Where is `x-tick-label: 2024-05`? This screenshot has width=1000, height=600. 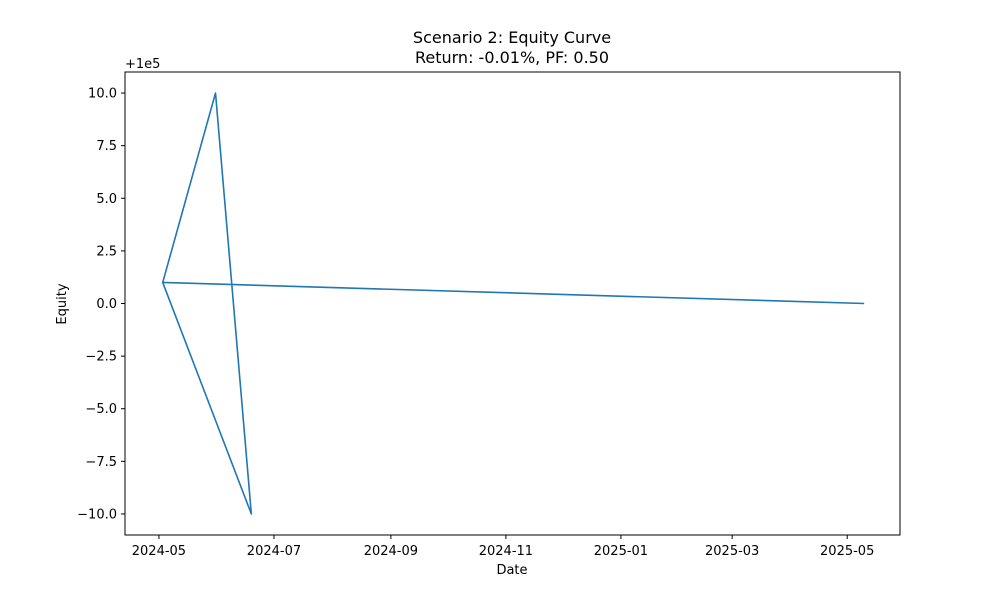 x-tick-label: 2024-05 is located at coordinates (159, 551).